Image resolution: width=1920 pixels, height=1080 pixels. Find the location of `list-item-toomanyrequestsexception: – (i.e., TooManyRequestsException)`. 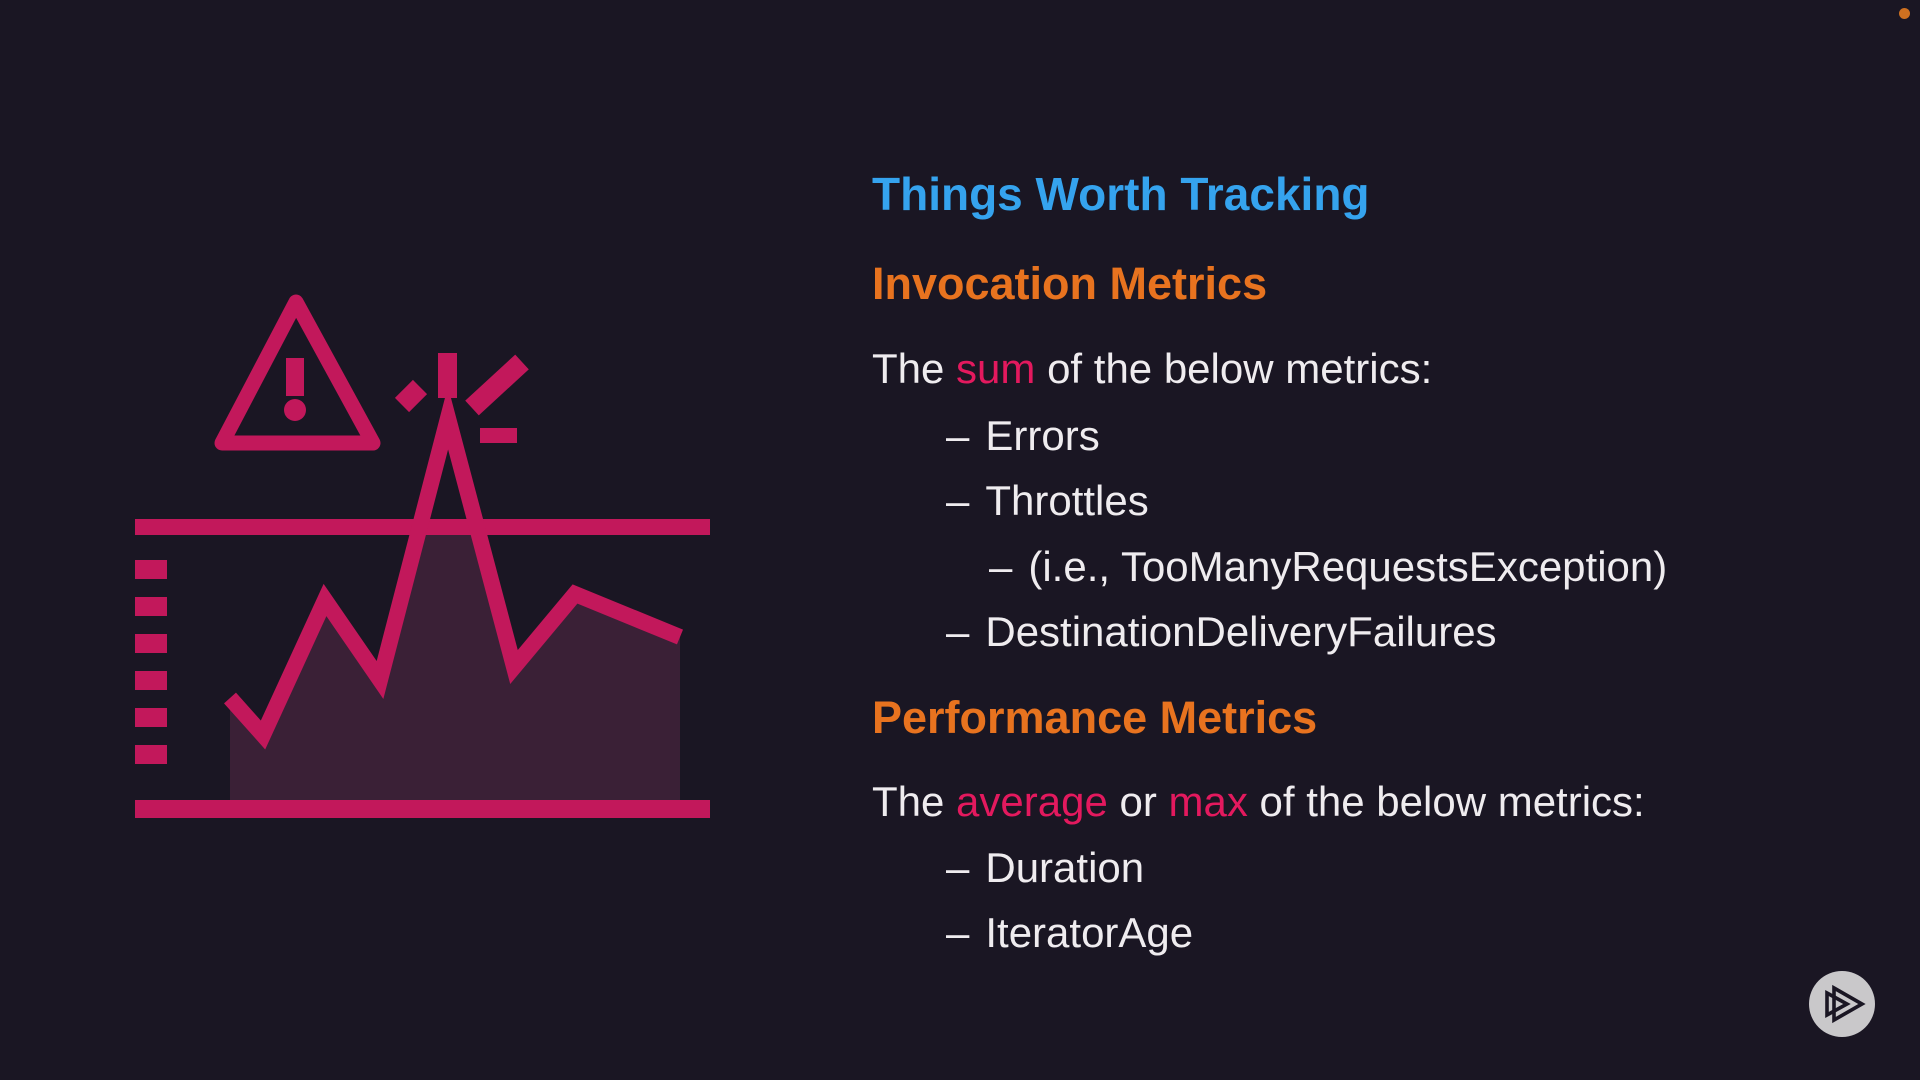

list-item-toomanyrequestsexception: – (i.e., TooManyRequestsException) is located at coordinates (1269, 567).